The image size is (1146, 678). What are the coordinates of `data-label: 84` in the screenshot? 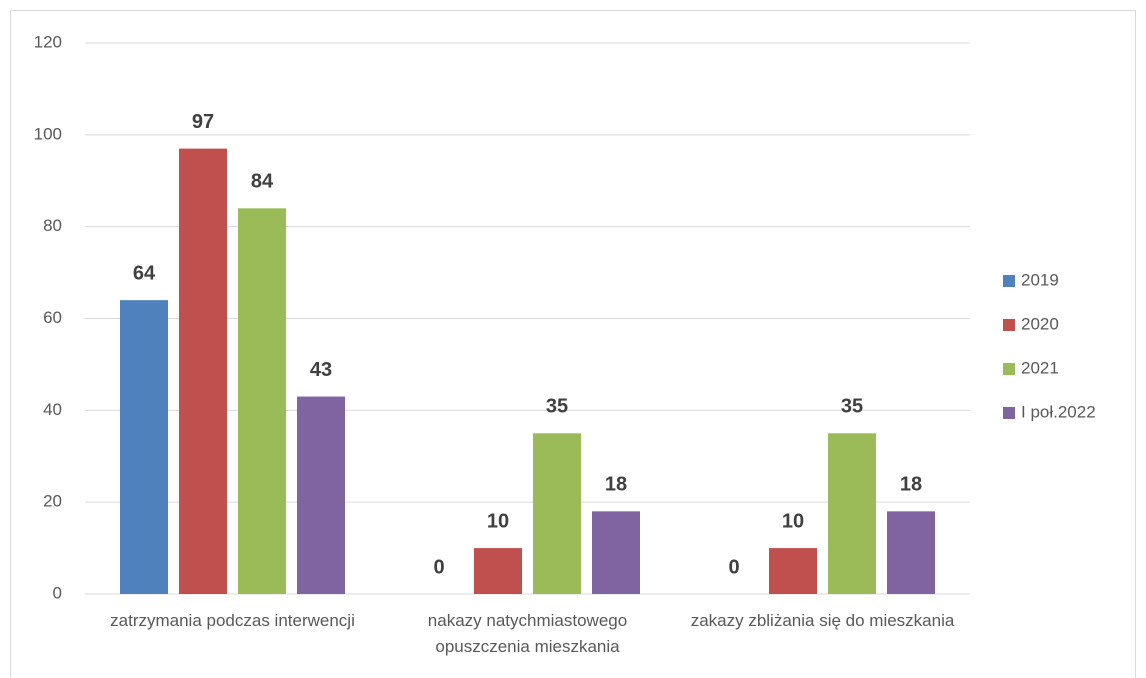 It's located at (262, 182).